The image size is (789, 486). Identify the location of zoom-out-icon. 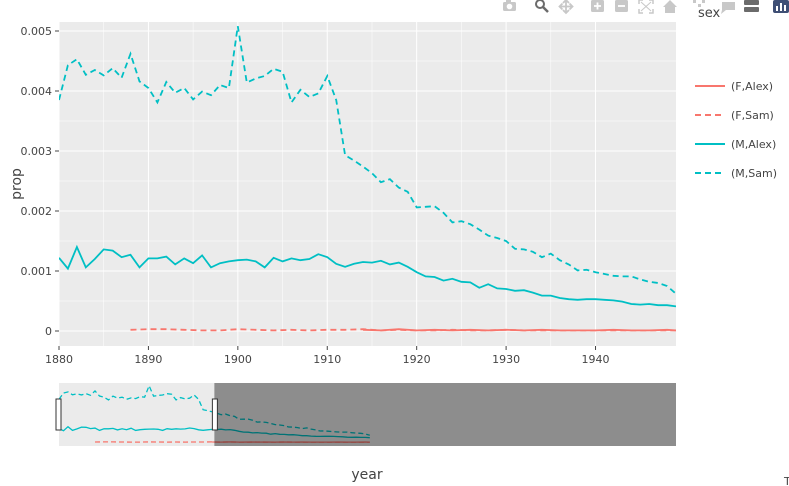
(621, 6).